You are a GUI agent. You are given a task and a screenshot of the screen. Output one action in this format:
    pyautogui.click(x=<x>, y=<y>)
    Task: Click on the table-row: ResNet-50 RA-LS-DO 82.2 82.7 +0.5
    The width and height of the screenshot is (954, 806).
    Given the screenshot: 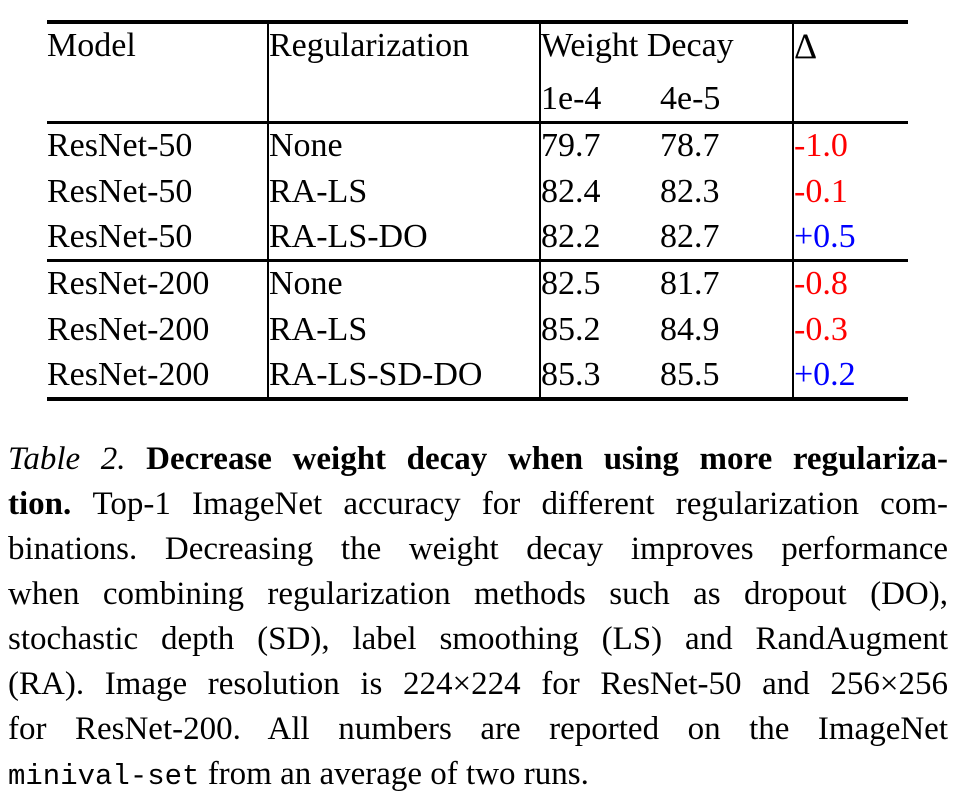 What is the action you would take?
    pyautogui.click(x=477, y=237)
    